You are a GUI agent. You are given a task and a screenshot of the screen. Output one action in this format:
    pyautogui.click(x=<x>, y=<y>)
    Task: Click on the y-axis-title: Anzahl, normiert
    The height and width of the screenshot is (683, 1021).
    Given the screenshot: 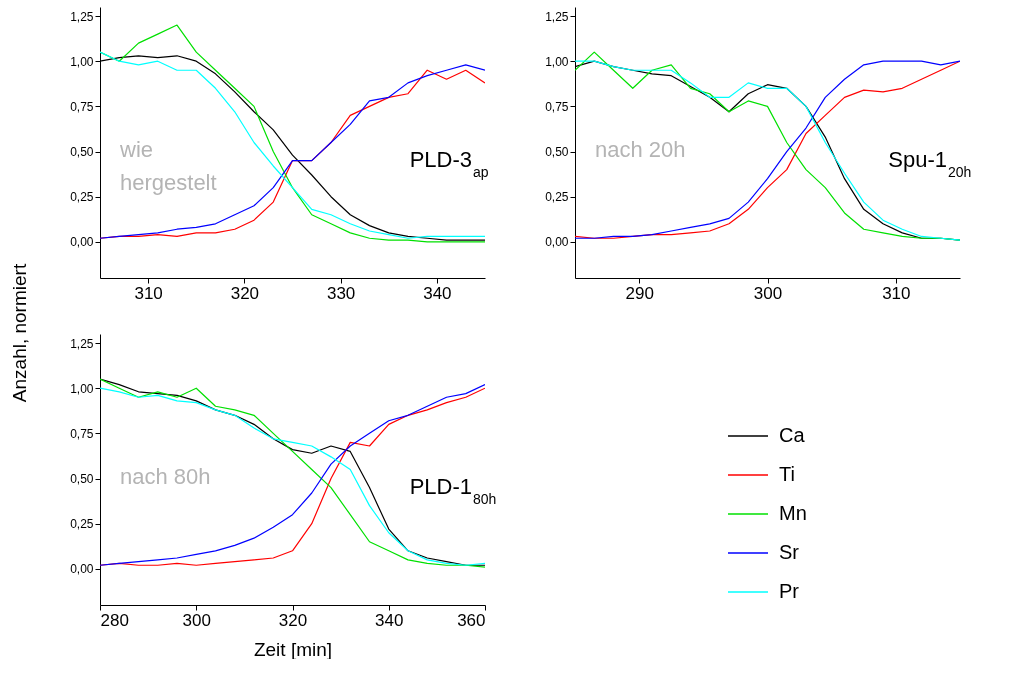 What is the action you would take?
    pyautogui.click(x=19, y=333)
    